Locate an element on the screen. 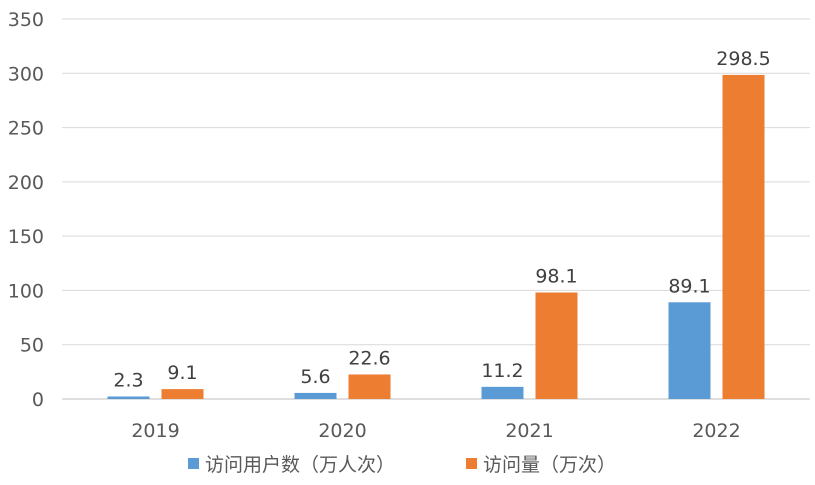  data-label: 5.6 is located at coordinates (315, 377).